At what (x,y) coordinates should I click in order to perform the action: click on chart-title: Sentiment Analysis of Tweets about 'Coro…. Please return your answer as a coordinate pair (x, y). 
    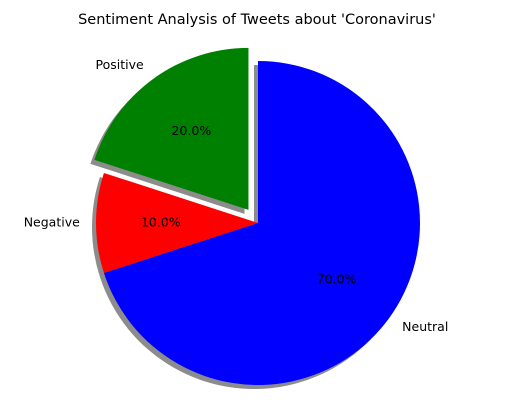
    Looking at the image, I should click on (257, 20).